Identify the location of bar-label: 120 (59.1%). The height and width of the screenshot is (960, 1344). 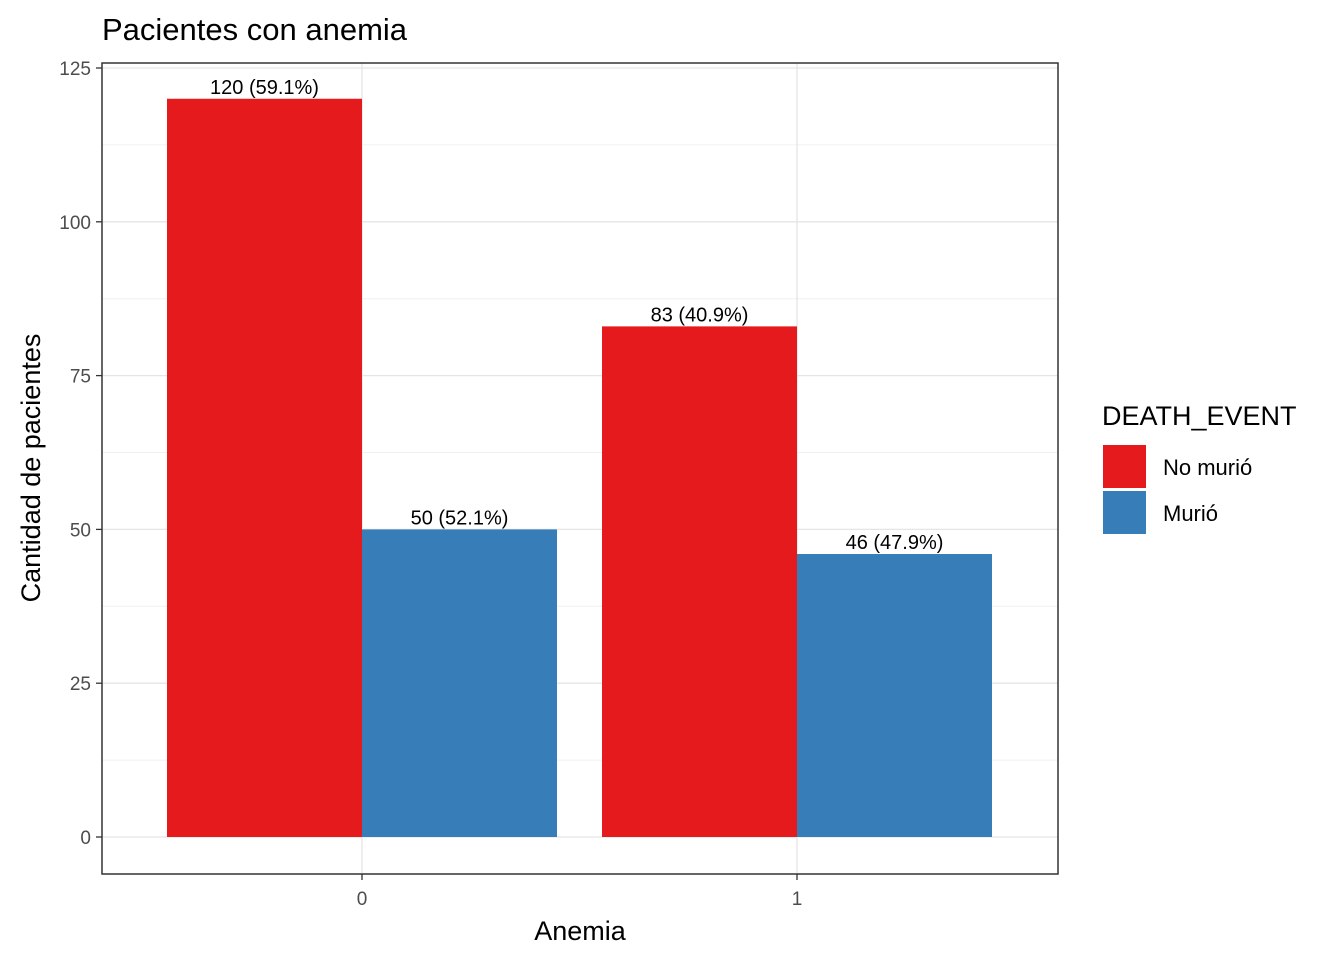
(264, 88).